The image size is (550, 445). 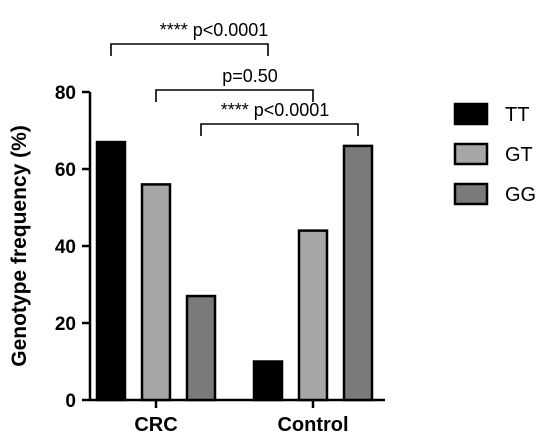 What do you see at coordinates (250, 76) in the screenshot?
I see `significance-label: p=0.50` at bounding box center [250, 76].